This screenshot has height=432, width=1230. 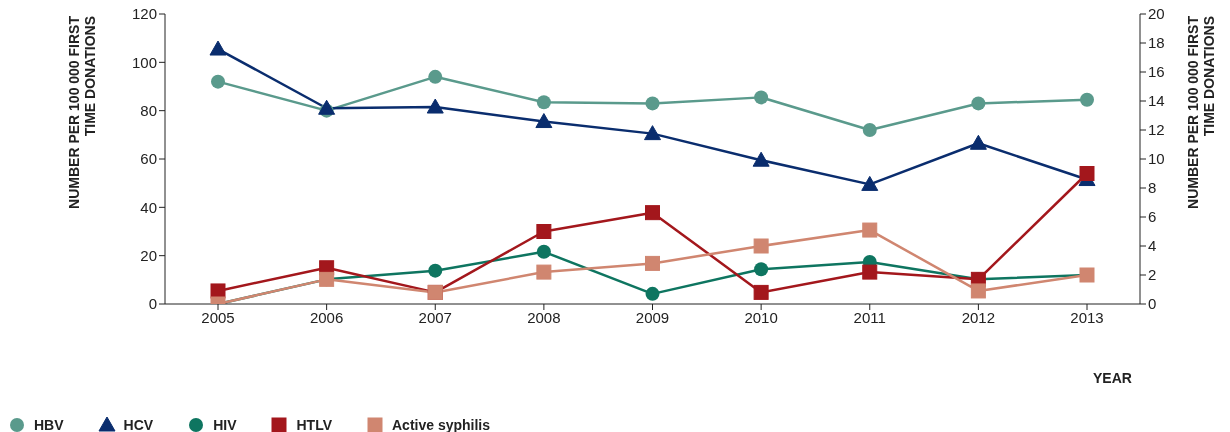 I want to click on y2-tick-label: 12, so click(x=1156, y=130).